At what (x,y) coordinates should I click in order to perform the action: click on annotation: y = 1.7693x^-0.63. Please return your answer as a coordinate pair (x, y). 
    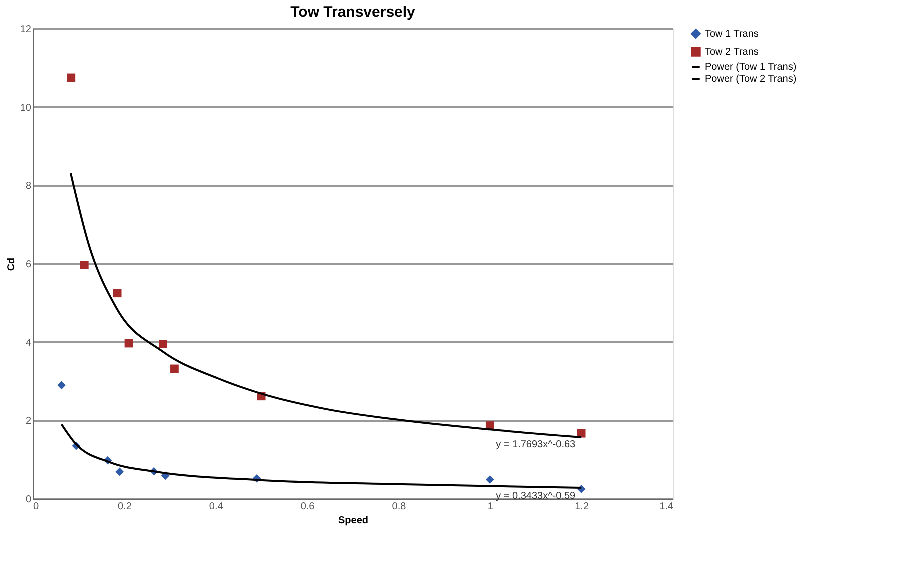
    Looking at the image, I should click on (536, 444).